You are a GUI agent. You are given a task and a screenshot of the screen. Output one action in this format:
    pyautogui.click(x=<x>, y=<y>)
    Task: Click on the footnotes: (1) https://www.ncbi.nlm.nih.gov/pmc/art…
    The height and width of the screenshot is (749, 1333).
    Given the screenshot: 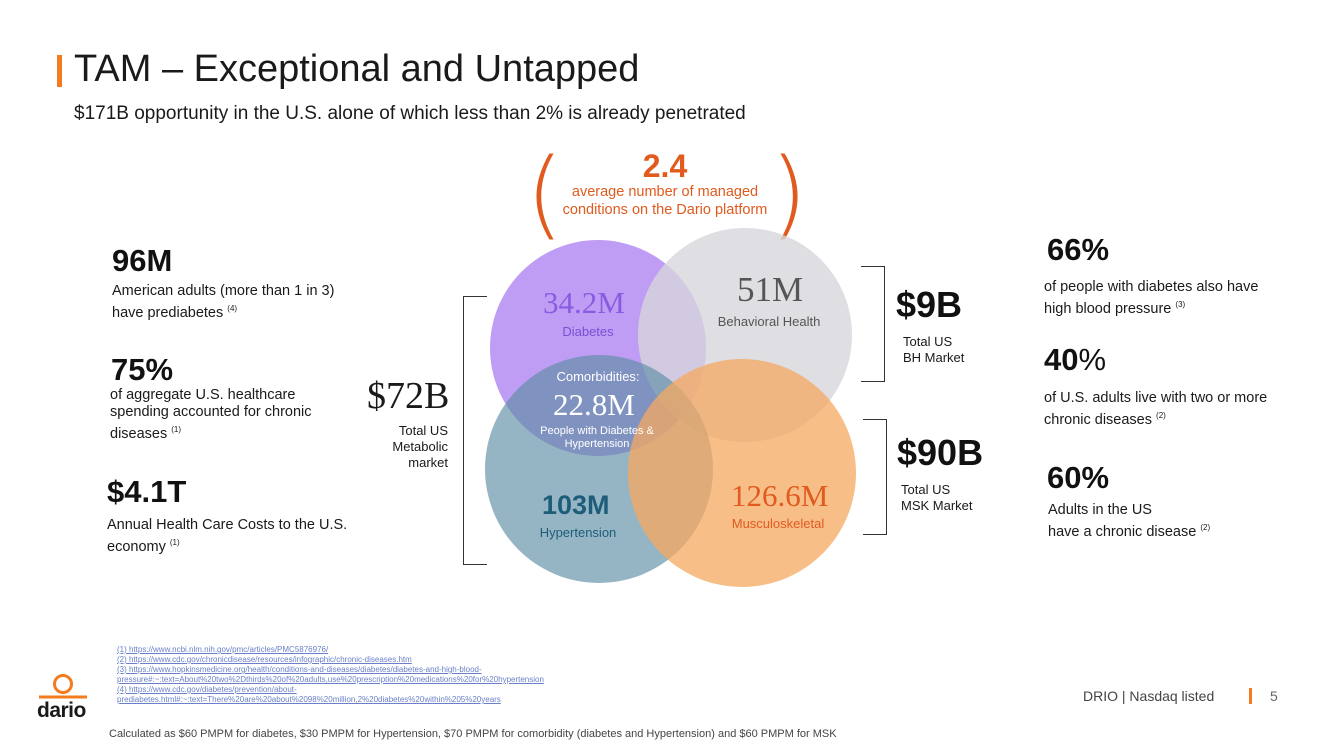 What is the action you would take?
    pyautogui.click(x=367, y=675)
    